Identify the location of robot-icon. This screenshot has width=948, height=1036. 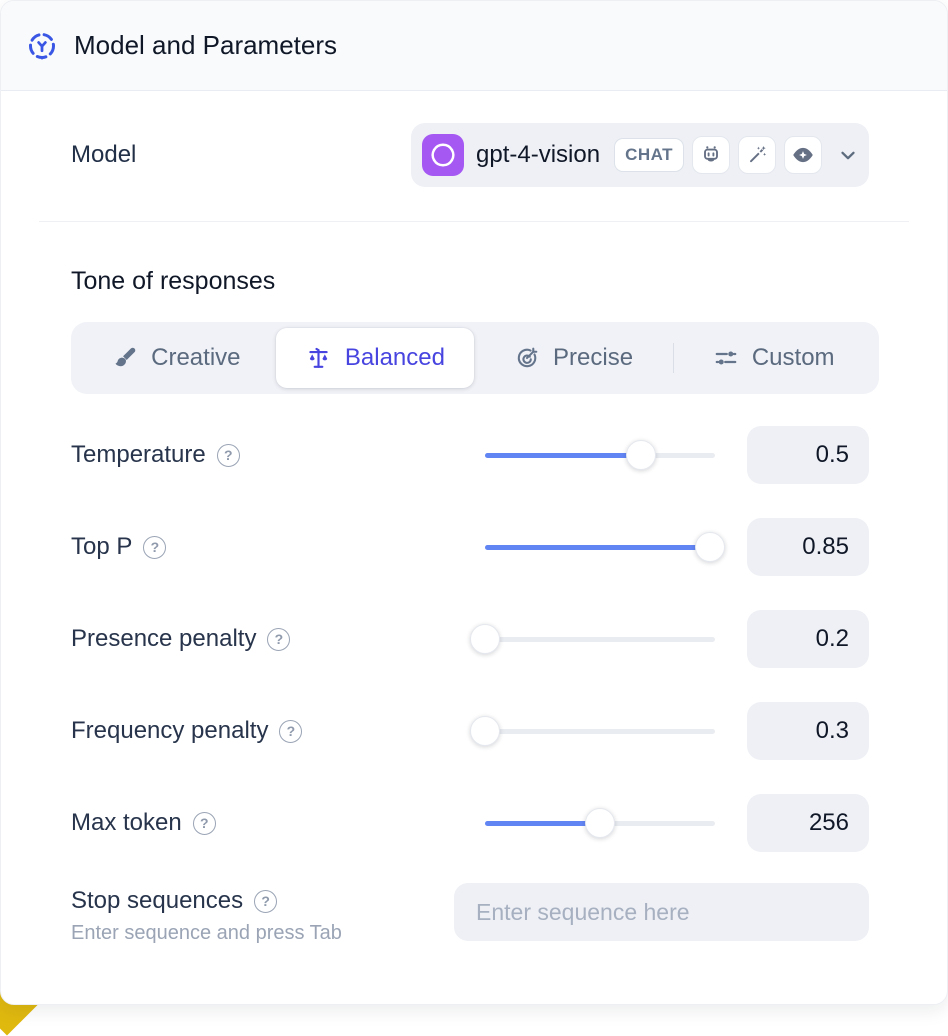
(711, 155).